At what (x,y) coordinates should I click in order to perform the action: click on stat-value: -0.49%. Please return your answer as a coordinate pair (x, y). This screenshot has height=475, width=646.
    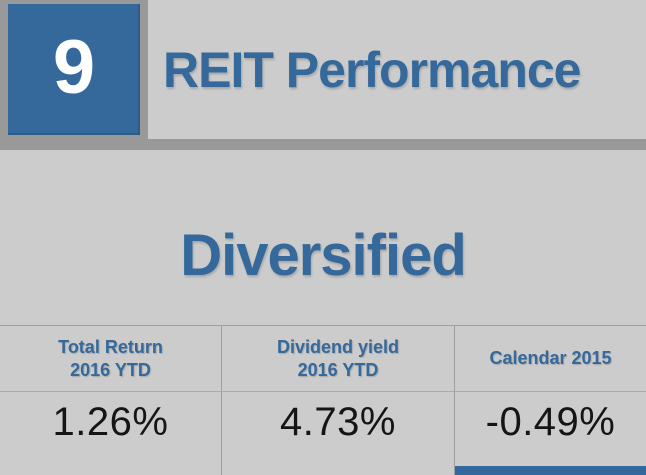
    Looking at the image, I should click on (550, 422).